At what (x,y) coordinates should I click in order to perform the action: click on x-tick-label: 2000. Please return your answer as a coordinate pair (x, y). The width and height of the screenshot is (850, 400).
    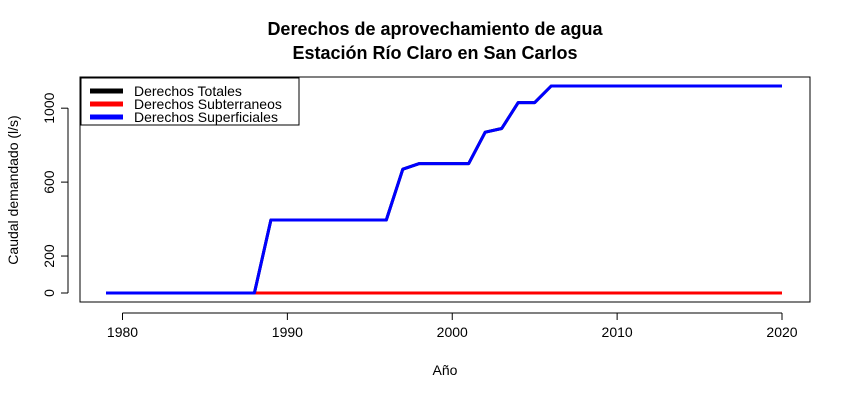
    Looking at the image, I should click on (452, 332).